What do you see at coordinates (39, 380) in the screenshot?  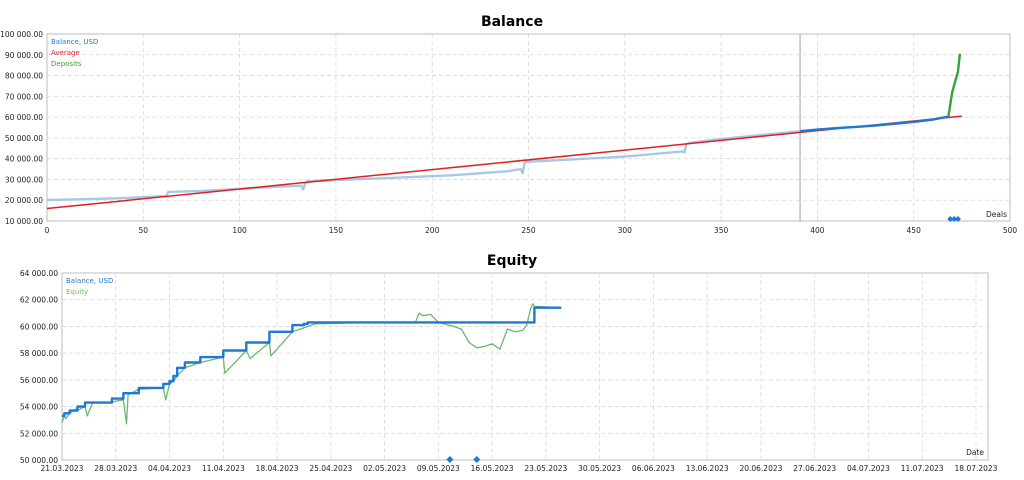 I see `equity-y-tick-label: 56 000.00` at bounding box center [39, 380].